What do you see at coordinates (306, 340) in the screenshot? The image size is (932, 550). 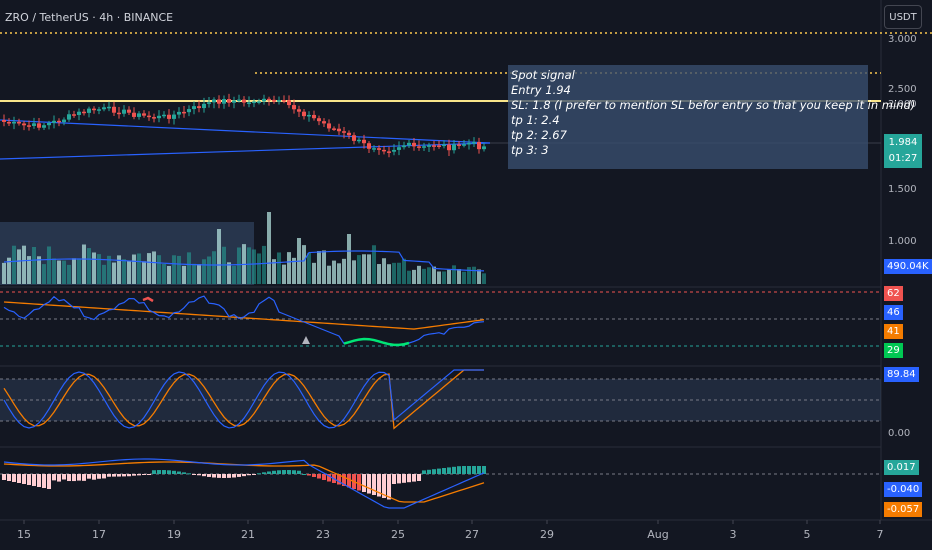 I see `rsi-marker-triangle` at bounding box center [306, 340].